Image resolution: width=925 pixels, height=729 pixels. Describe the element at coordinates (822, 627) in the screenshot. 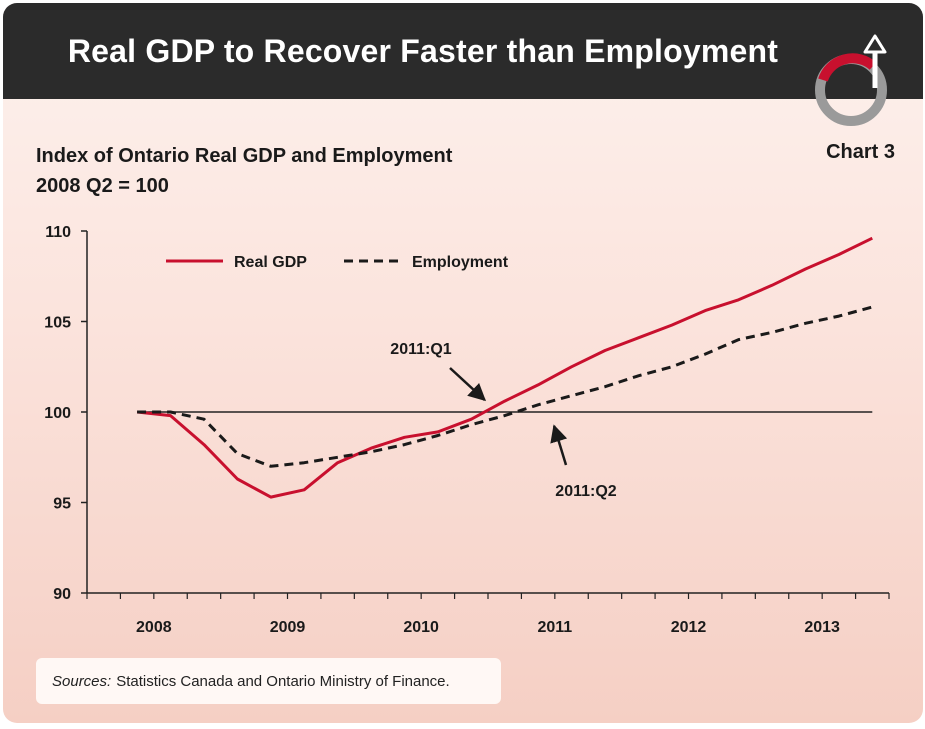

I see `x-tick-label: 2013` at that location.